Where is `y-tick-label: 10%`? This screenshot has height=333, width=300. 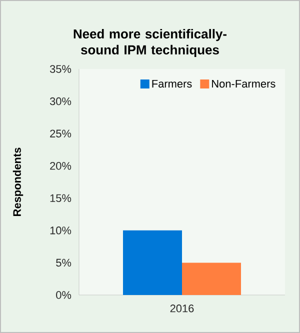 y-tick-label: 10% is located at coordinates (61, 230).